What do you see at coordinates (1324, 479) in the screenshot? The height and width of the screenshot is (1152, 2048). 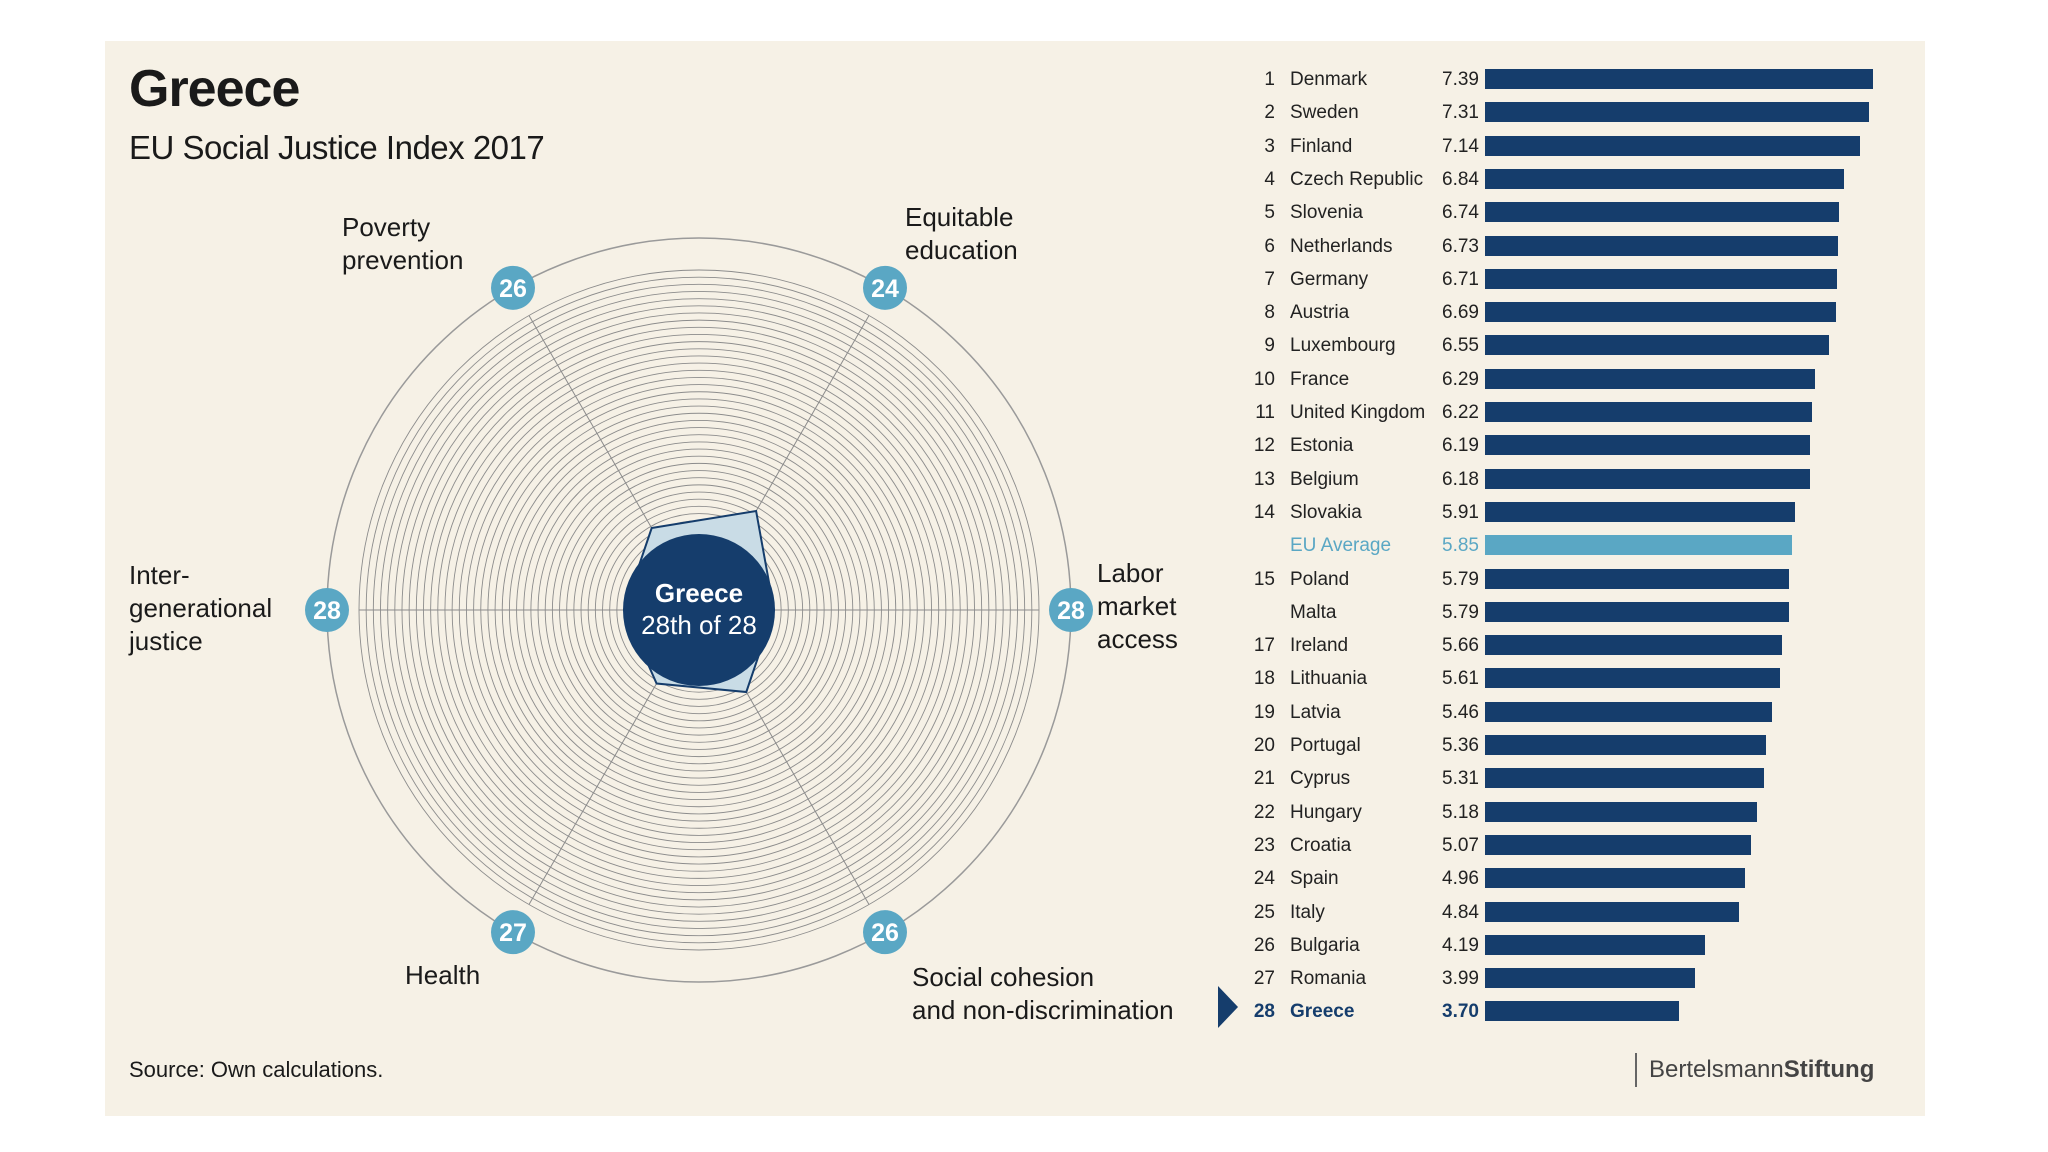 I see `ranking-country: Belgium` at bounding box center [1324, 479].